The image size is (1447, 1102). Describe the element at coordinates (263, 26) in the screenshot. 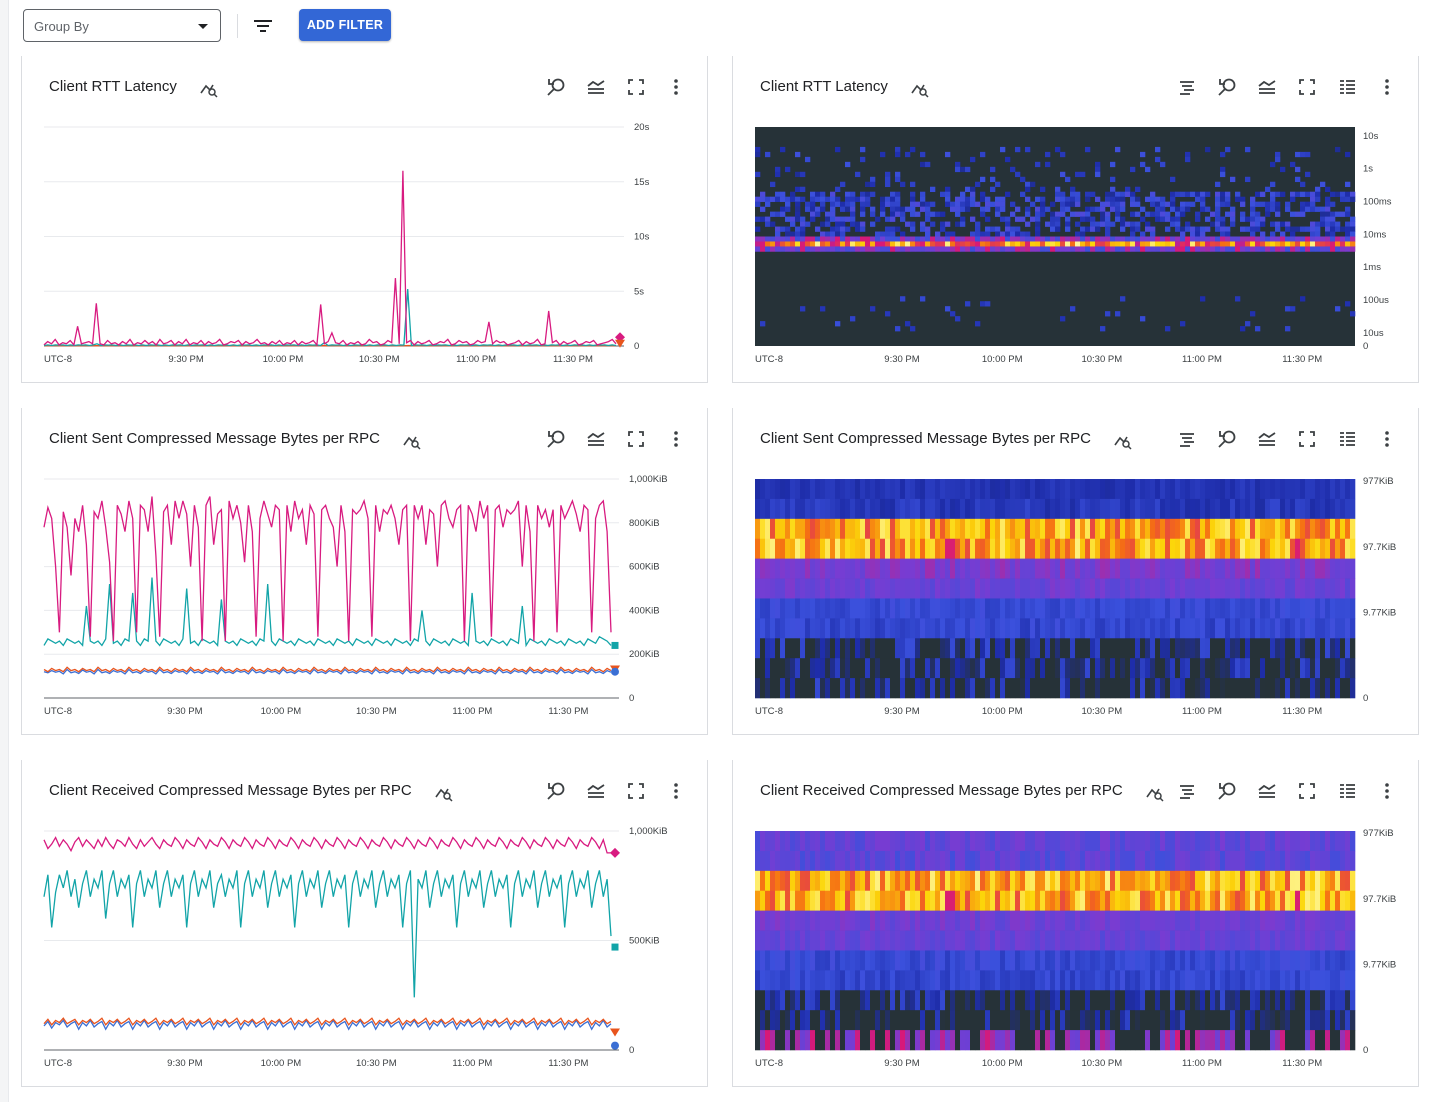

I see `filter-list-icon` at that location.